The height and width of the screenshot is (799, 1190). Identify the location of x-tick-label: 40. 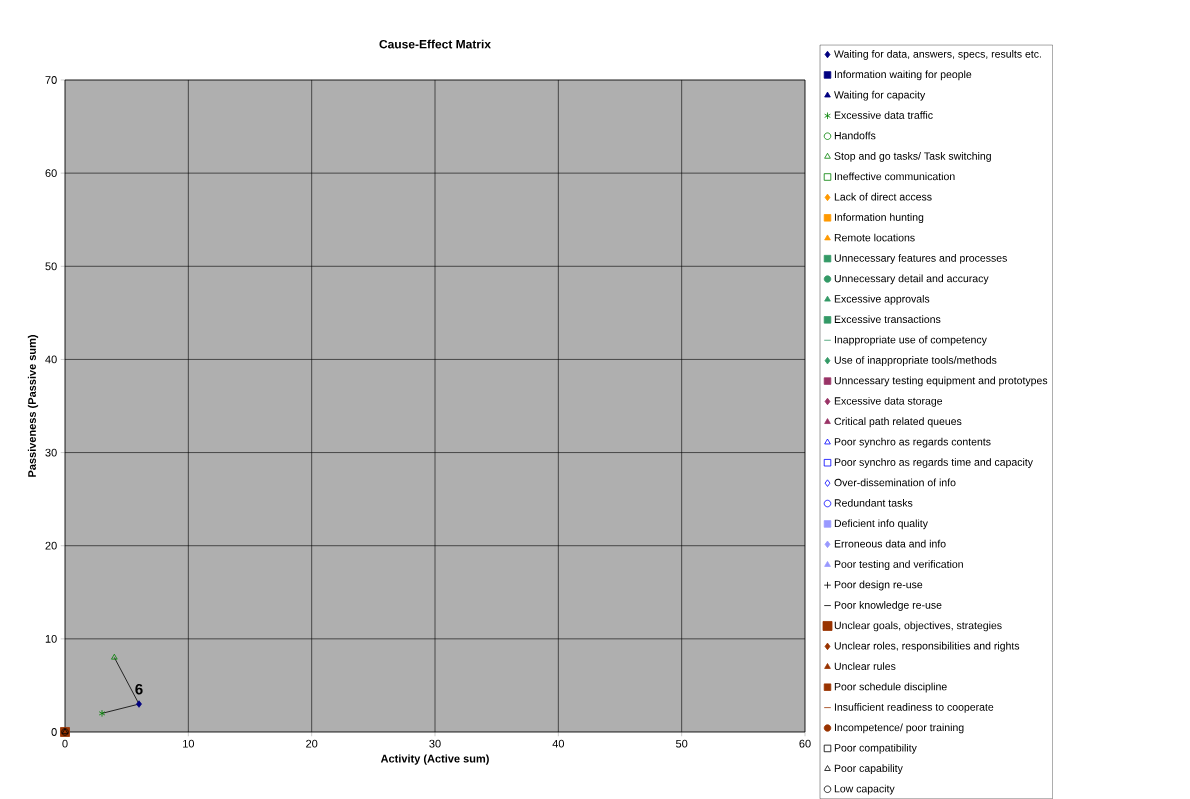
(558, 743).